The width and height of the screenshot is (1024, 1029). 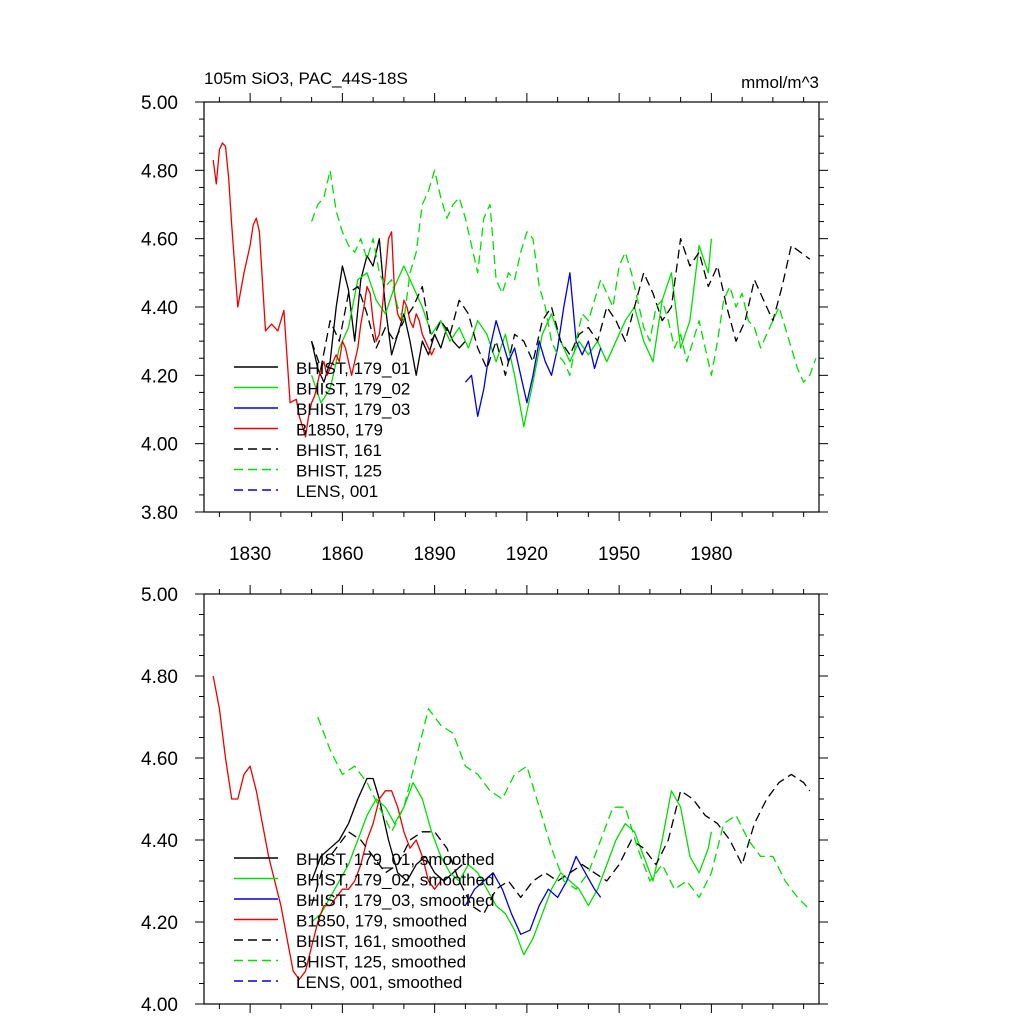 I want to click on legend-label-4: B1850, 179, smoothed, so click(x=381, y=921).